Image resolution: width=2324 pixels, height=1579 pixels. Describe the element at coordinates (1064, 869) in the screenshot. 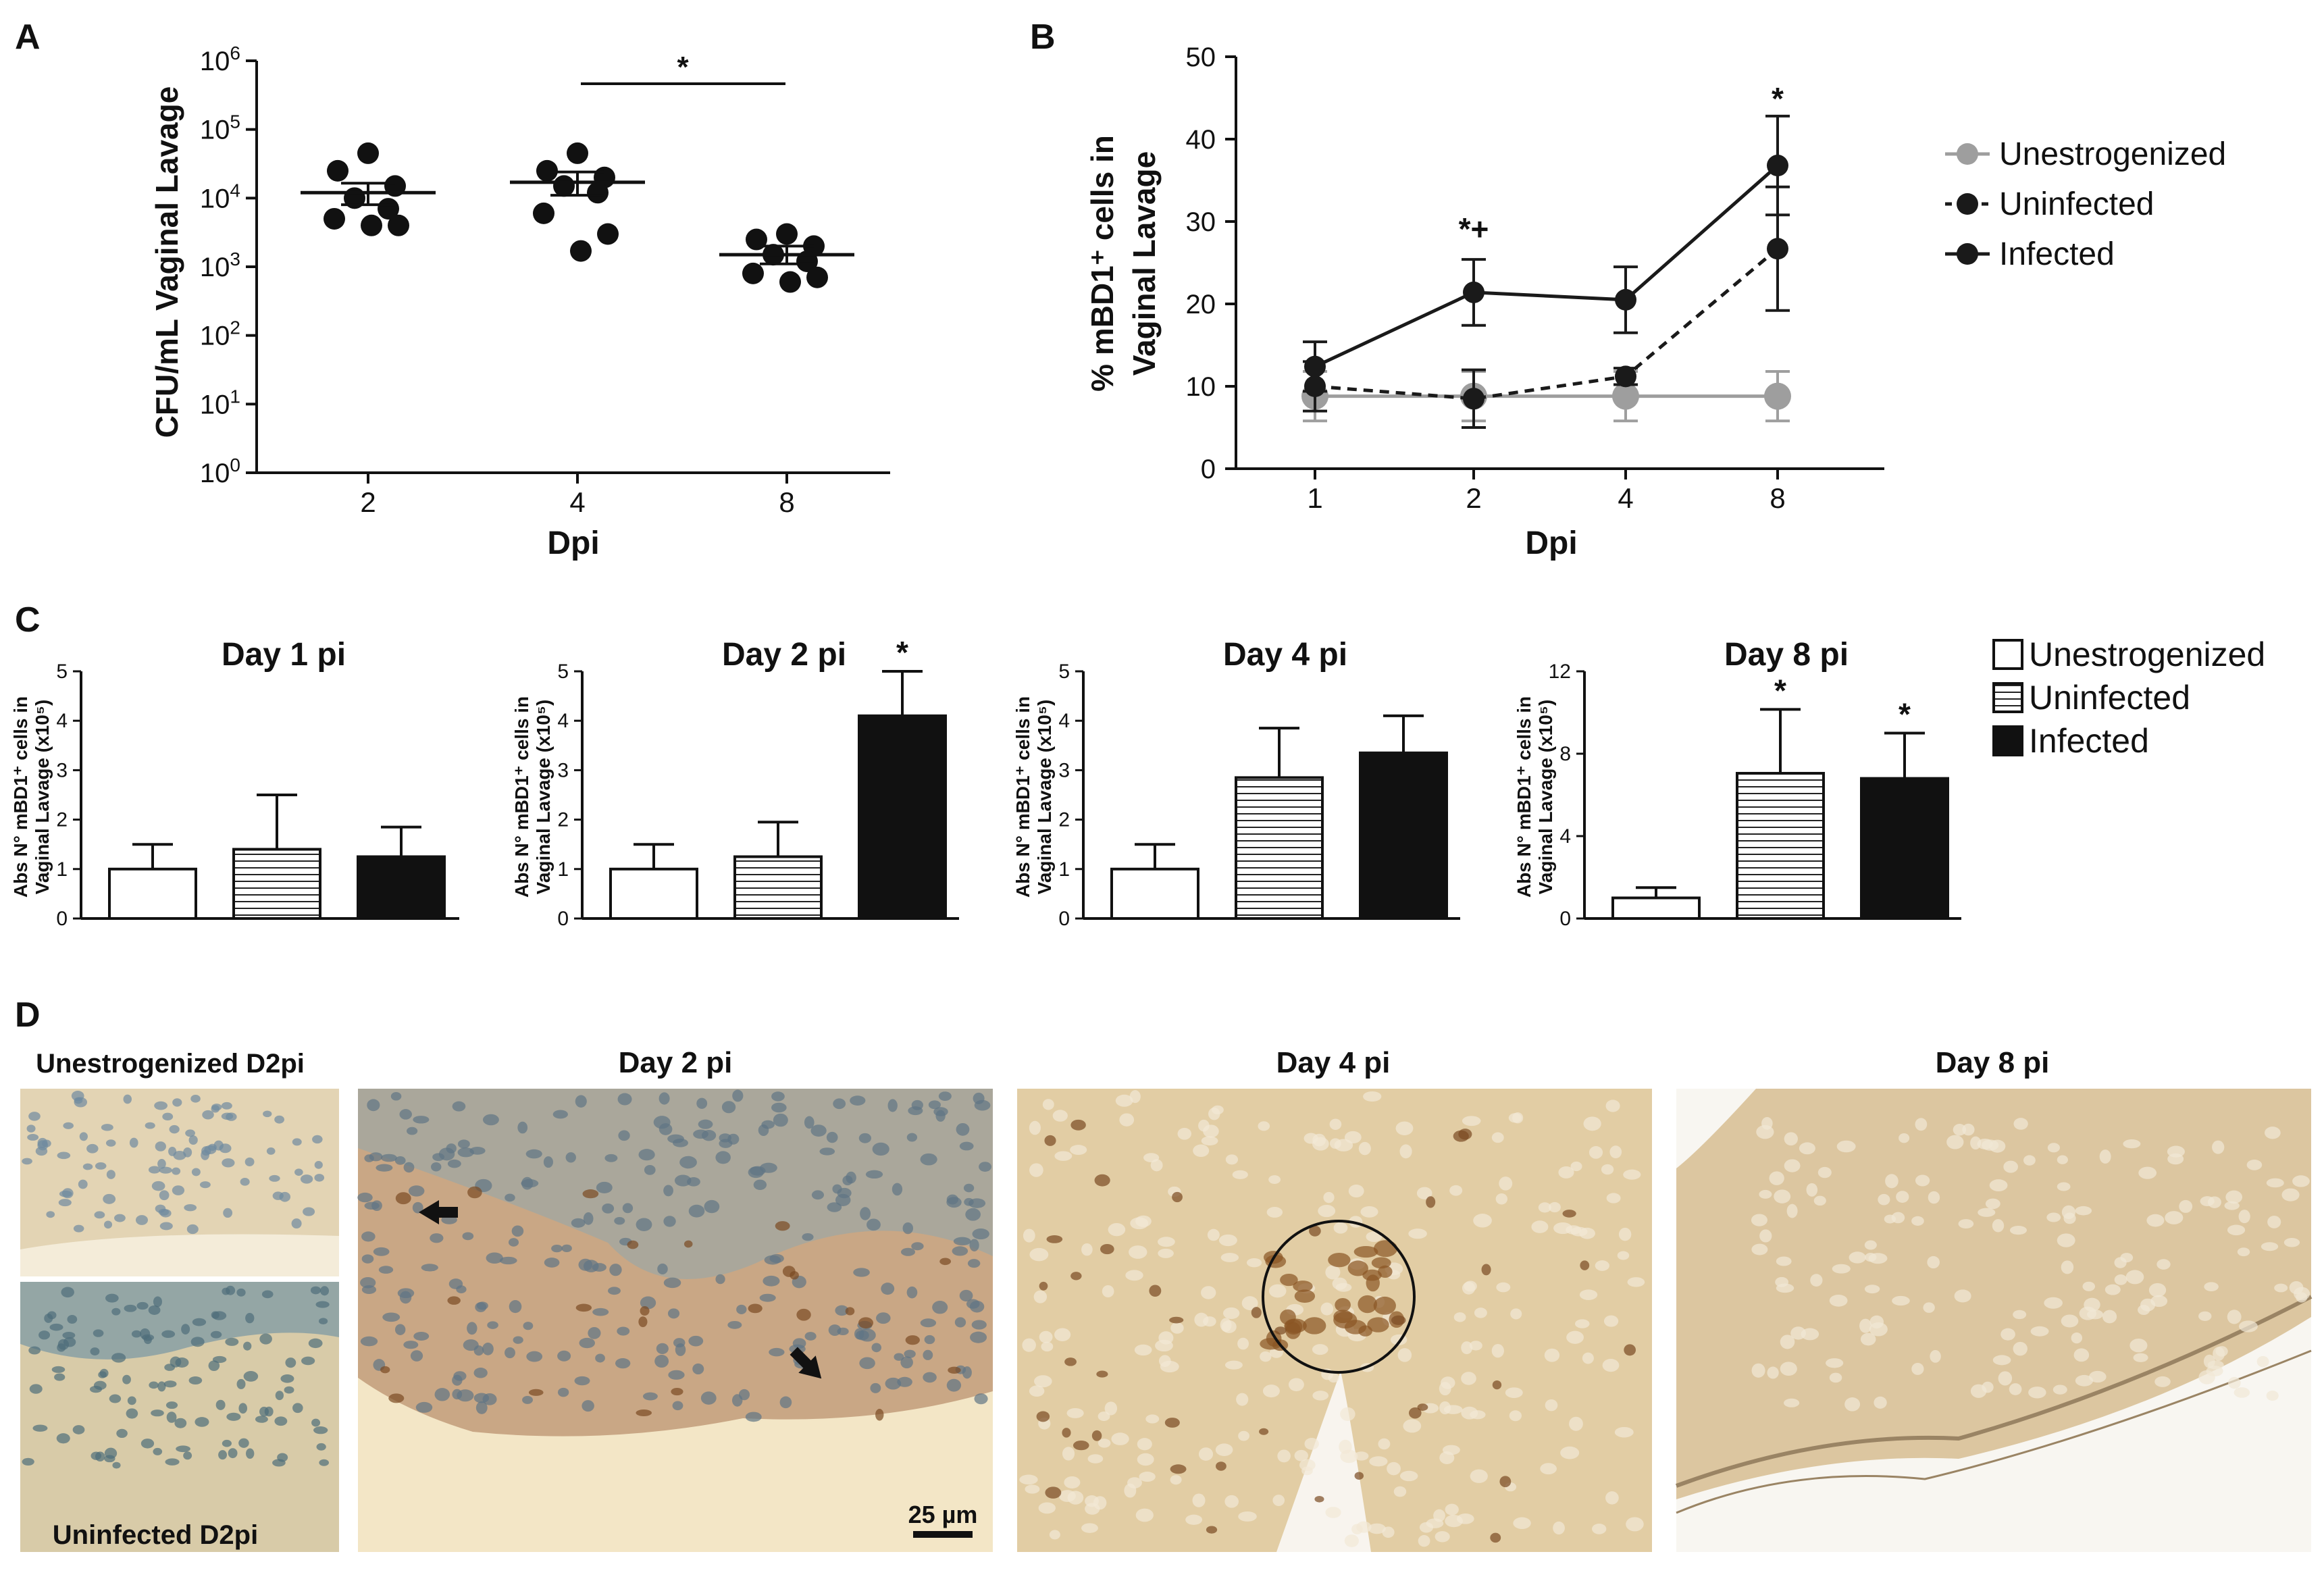

I see `panel-c-ytick-label: 1` at that location.